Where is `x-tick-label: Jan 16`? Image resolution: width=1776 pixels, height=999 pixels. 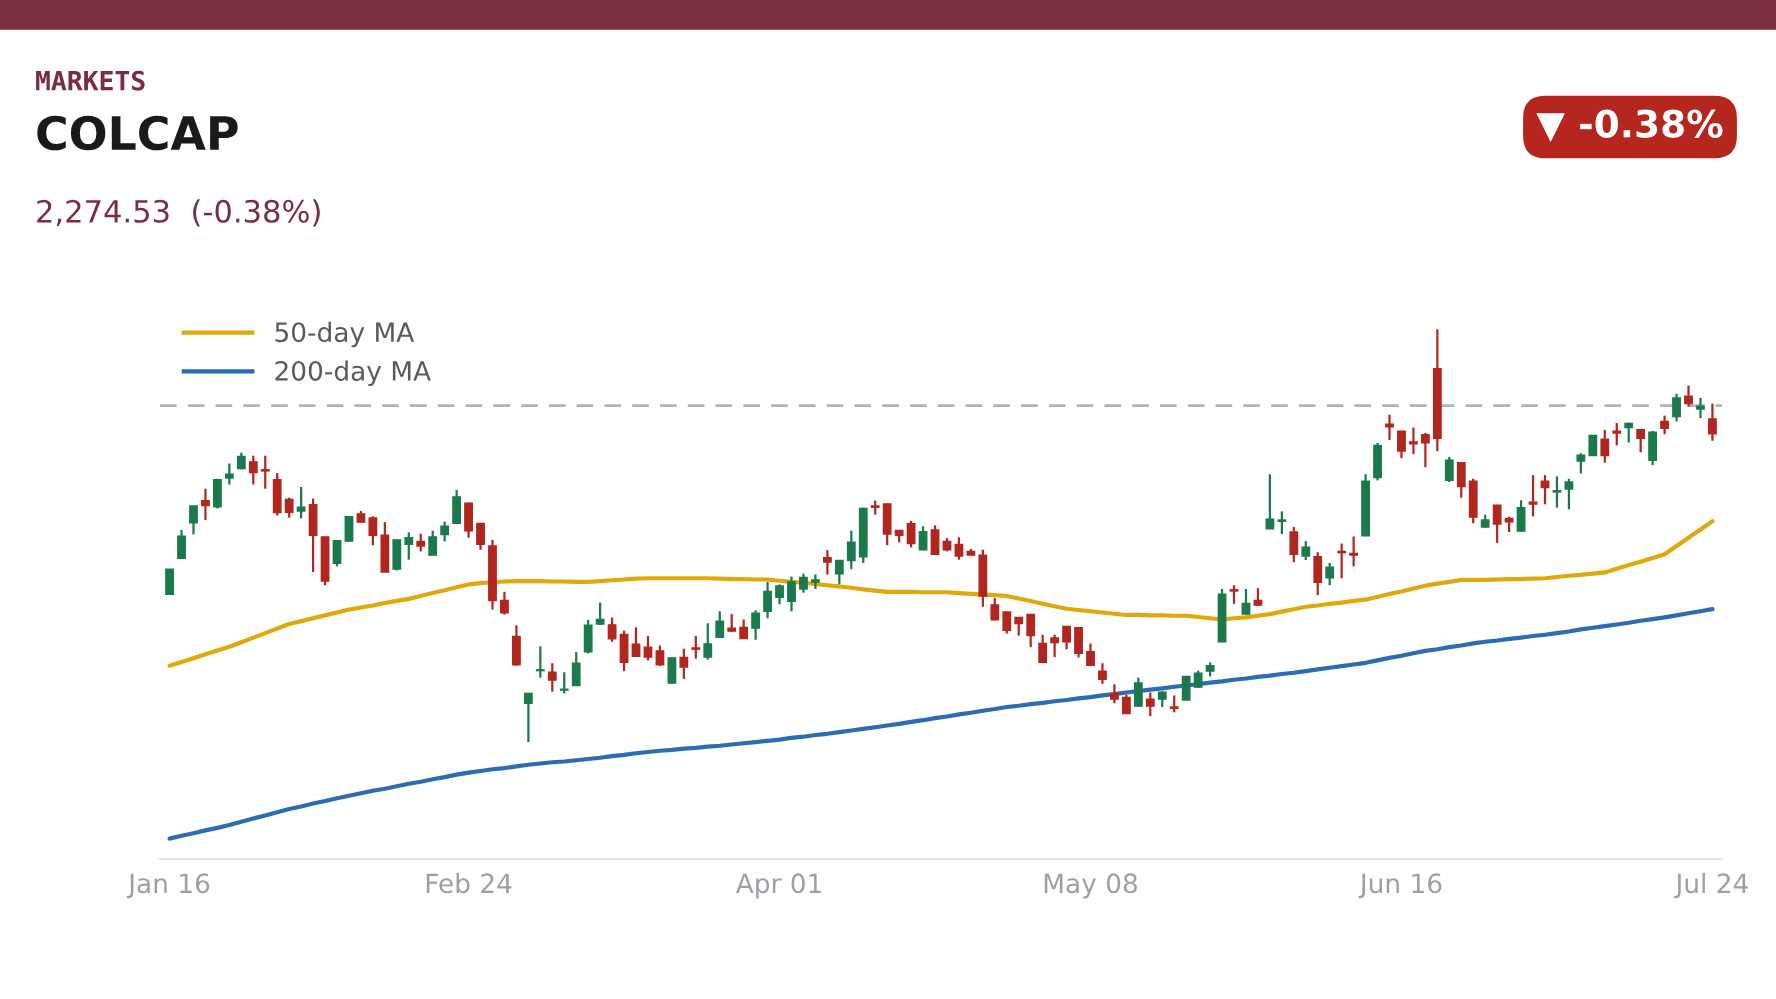
x-tick-label: Jan 16 is located at coordinates (168, 886).